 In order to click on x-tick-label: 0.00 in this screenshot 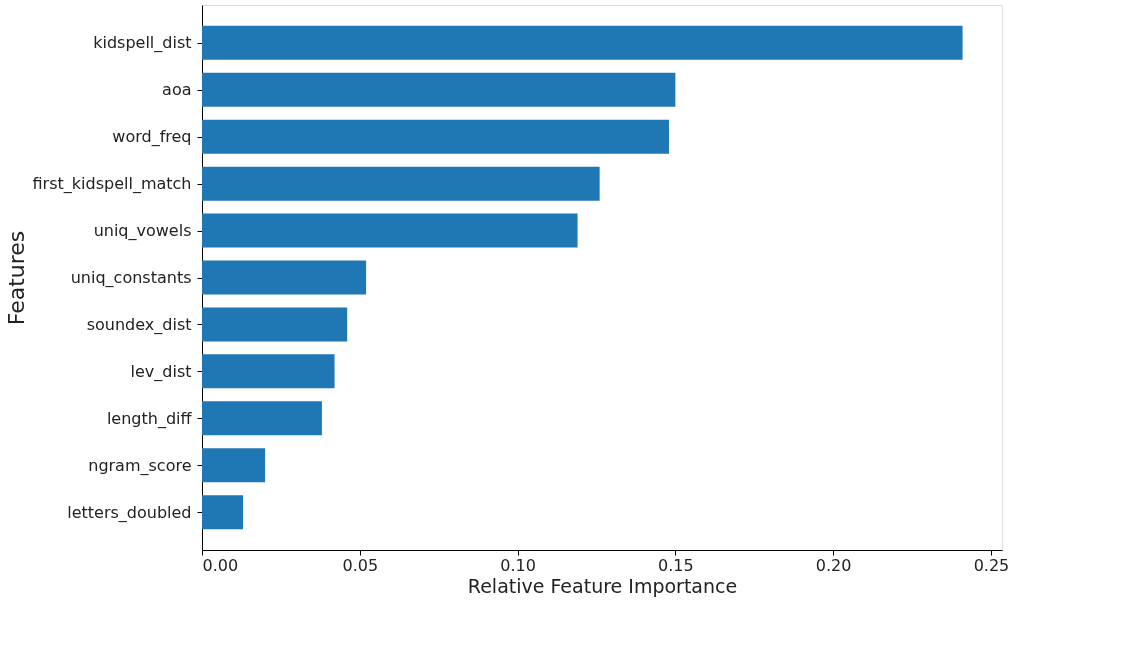, I will do `click(220, 565)`.